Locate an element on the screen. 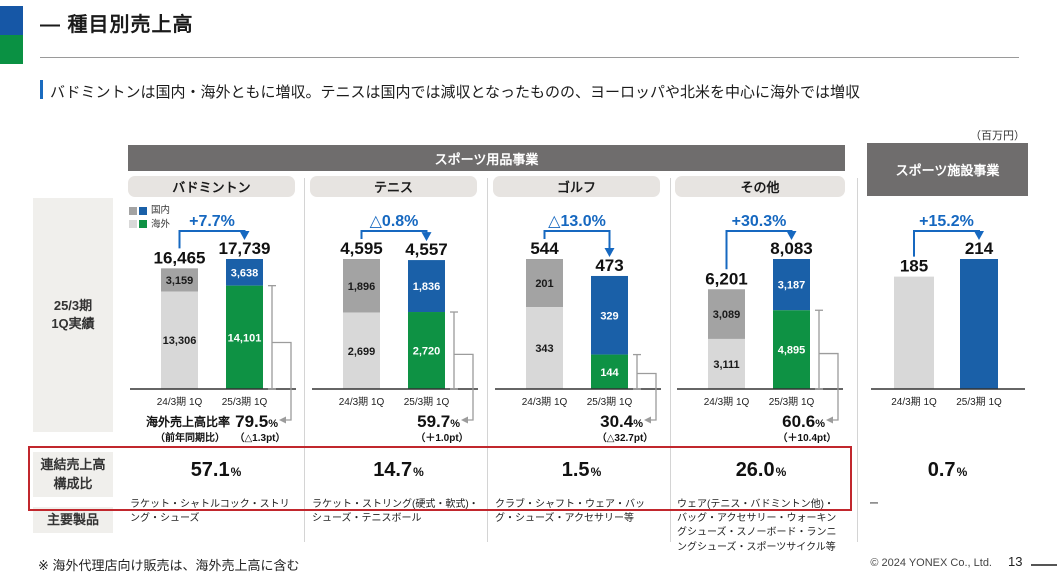 The width and height of the screenshot is (1057, 587). copyright: © 2024 YONEX Co., Ltd. is located at coordinates (931, 563).